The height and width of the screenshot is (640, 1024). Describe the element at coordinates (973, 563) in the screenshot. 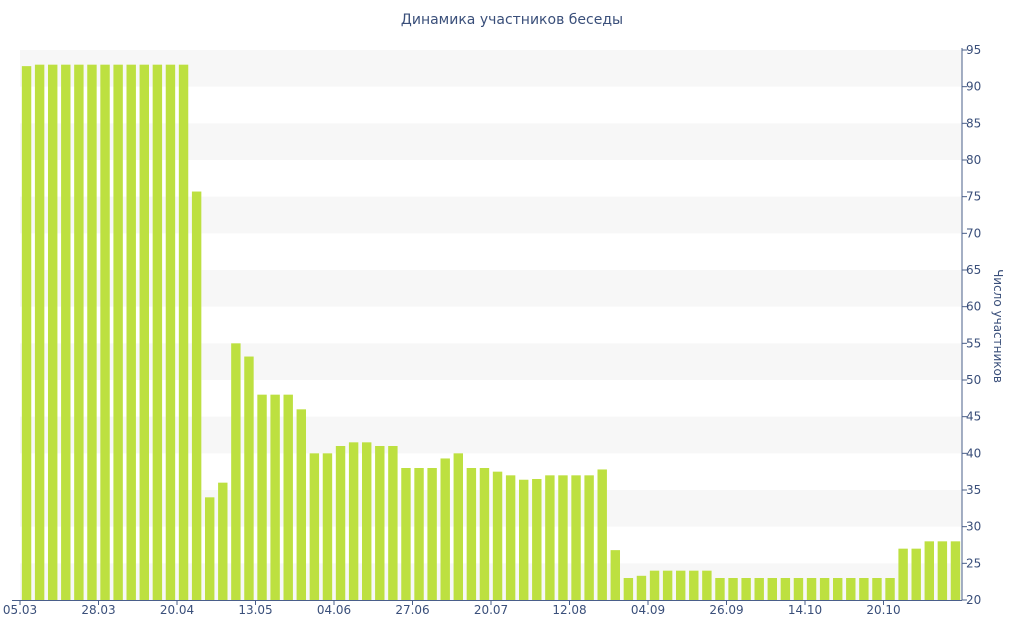

I see `y-tick-label: 25` at that location.